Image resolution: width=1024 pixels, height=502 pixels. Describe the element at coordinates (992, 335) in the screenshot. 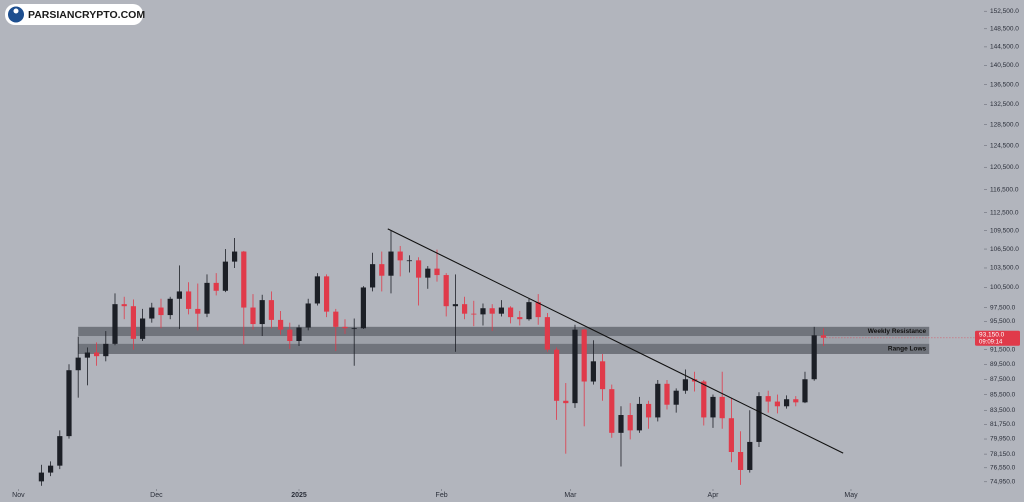

I see `last-price-label: 93,150.0` at that location.